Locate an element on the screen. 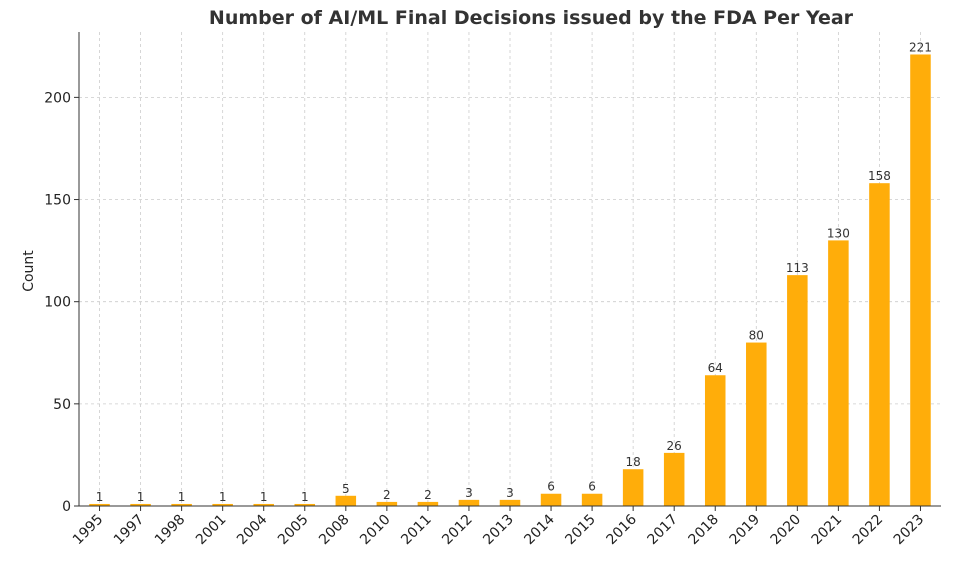 This screenshot has width=969, height=564. data-label-1997: 1 is located at coordinates (141, 497).